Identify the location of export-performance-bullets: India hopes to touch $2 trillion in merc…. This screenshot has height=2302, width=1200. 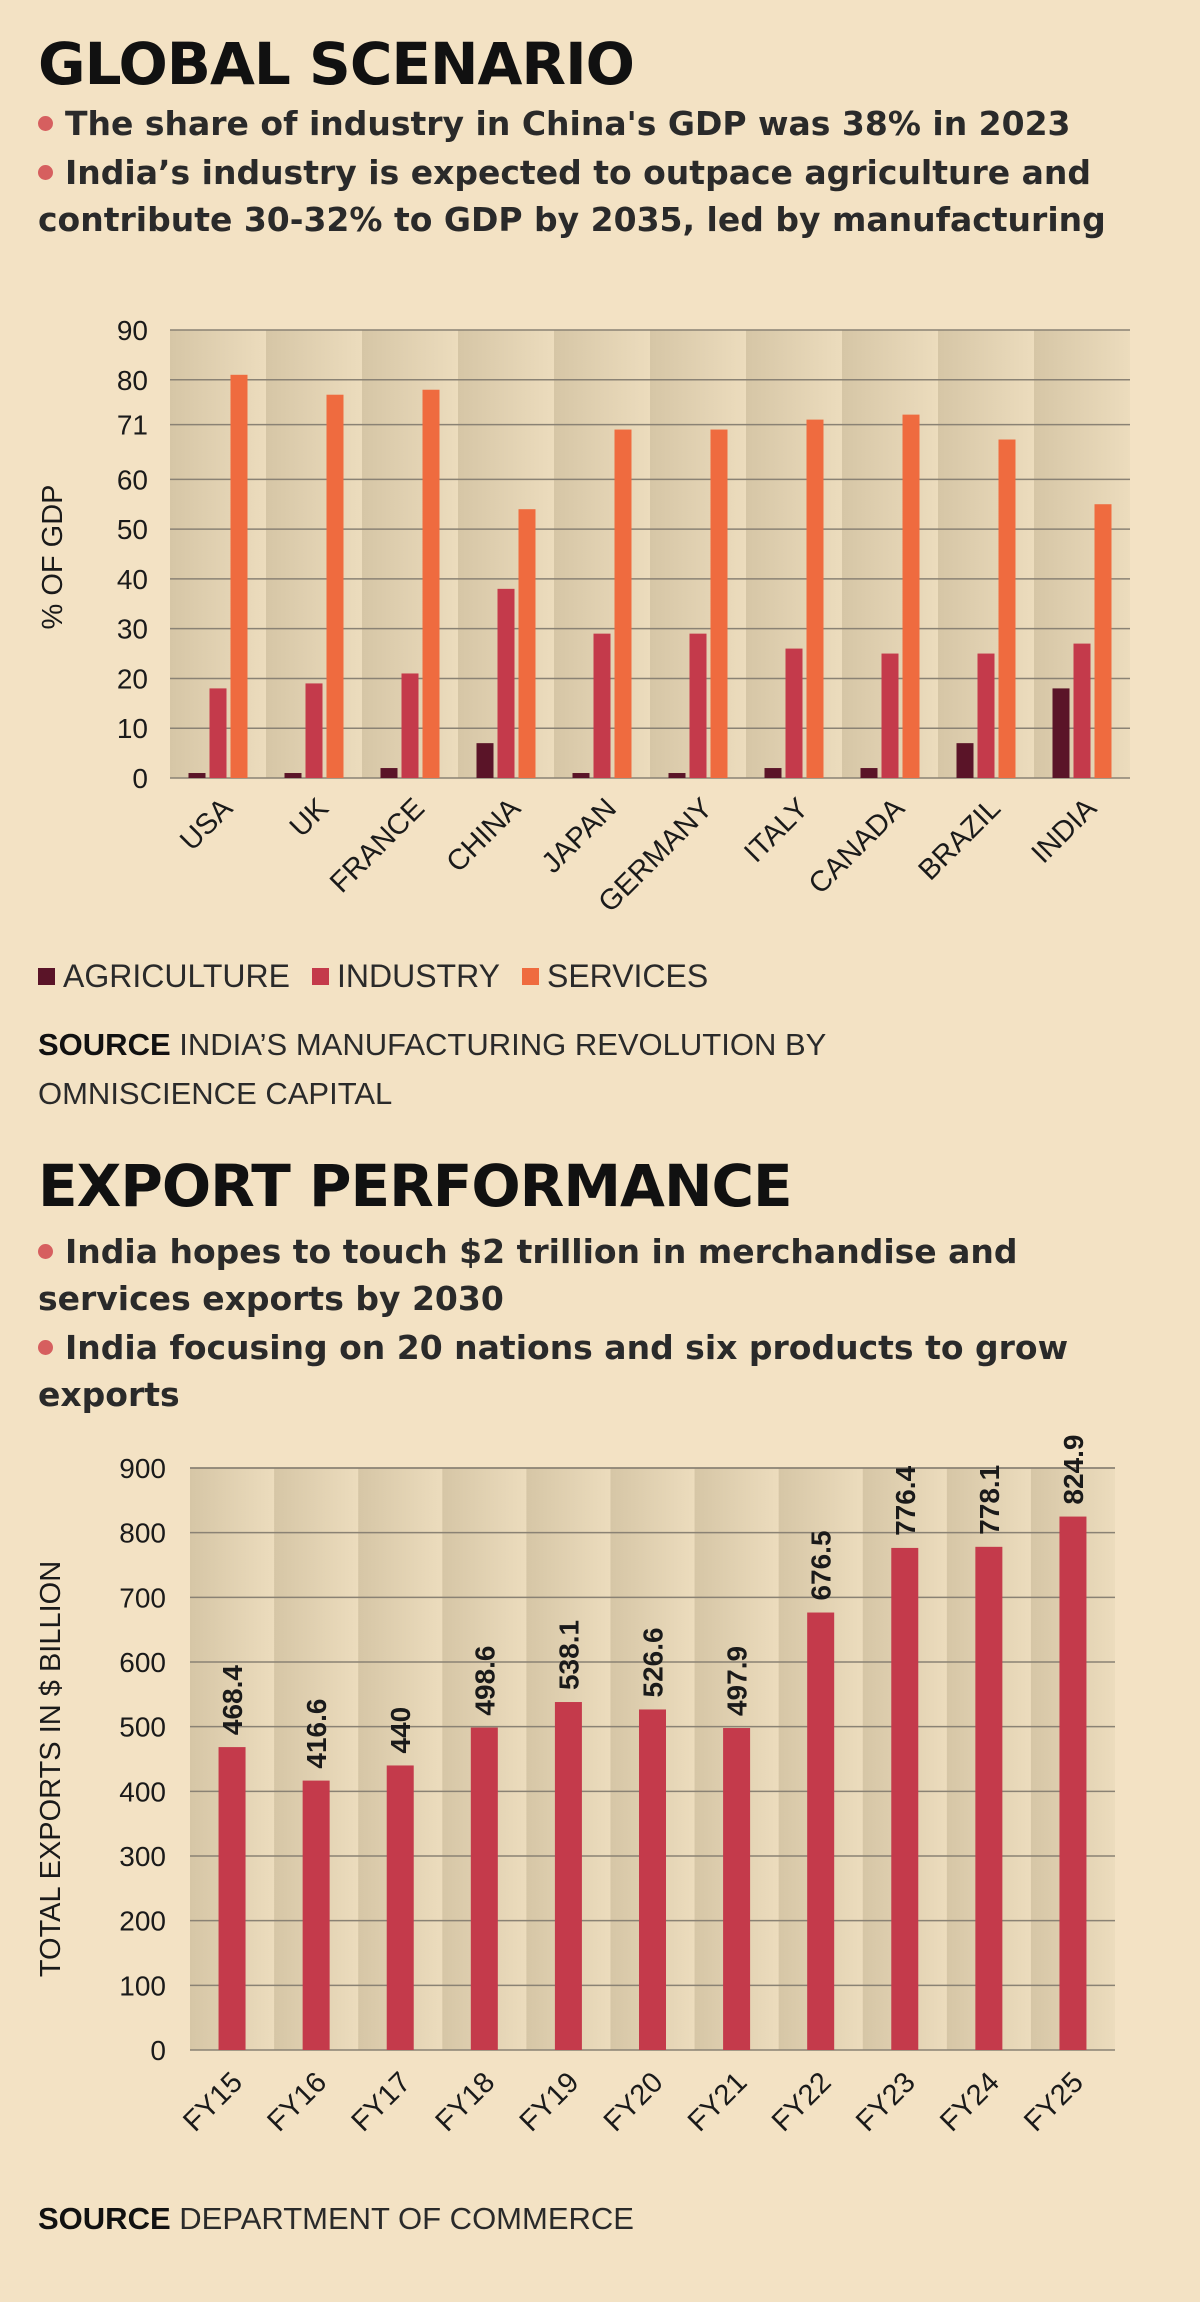
(608, 1324).